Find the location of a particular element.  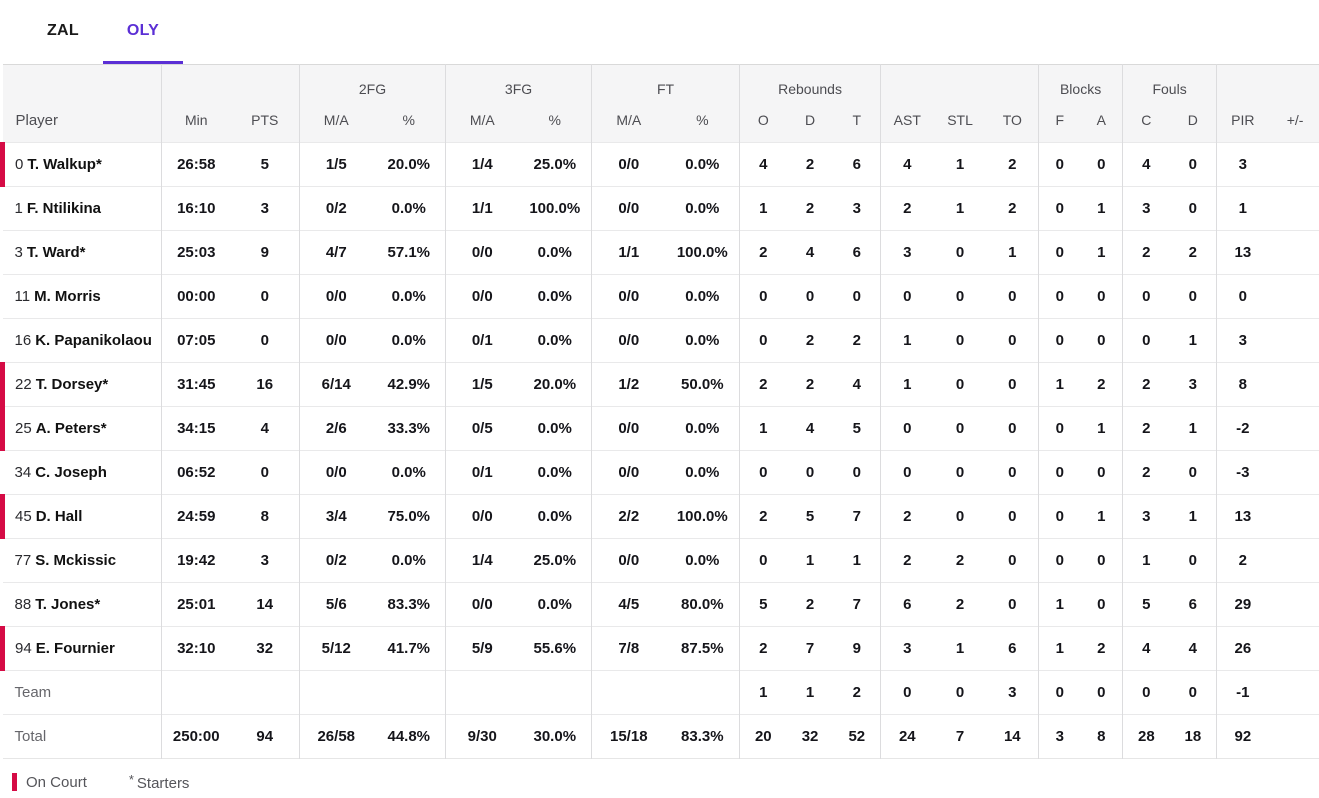

stat-3fg-ma: 1/5 is located at coordinates (482, 384).